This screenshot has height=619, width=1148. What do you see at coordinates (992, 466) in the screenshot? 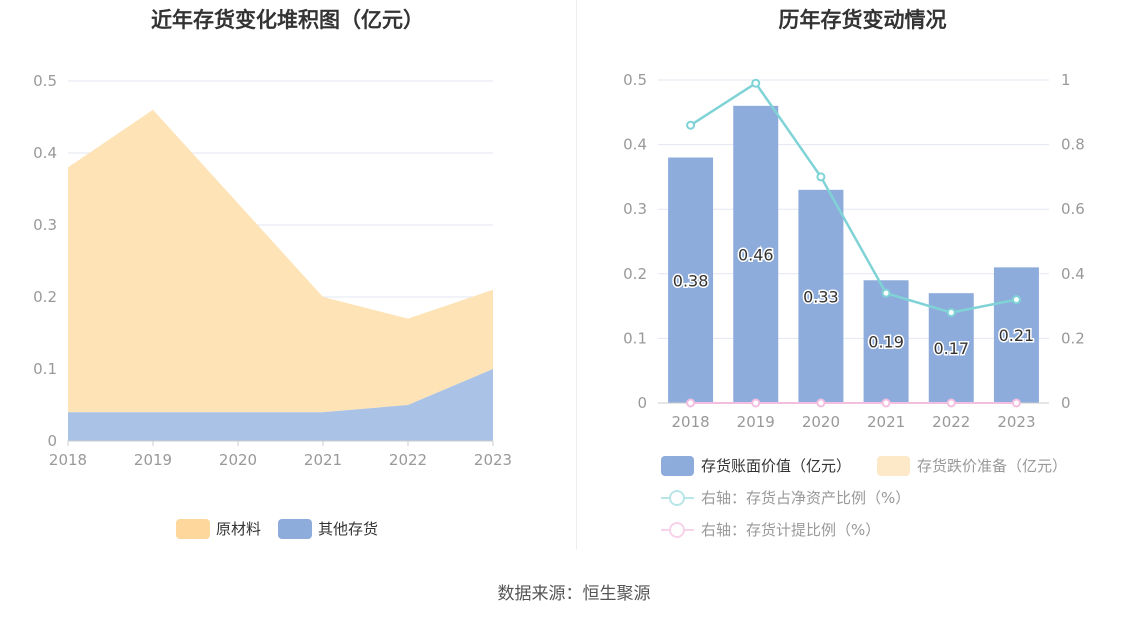
I see `legend-label: 存货跌价准备（亿元）` at bounding box center [992, 466].